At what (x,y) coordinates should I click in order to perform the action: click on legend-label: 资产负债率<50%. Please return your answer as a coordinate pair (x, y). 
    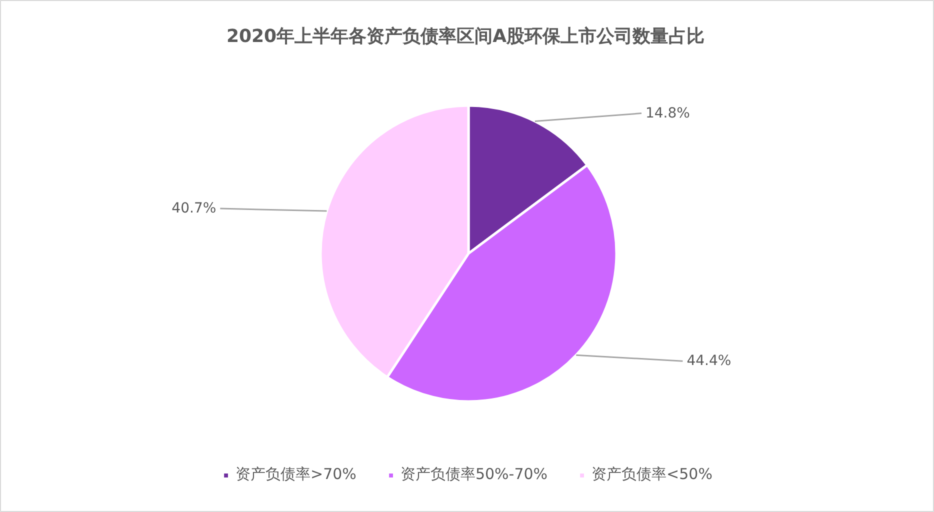
    Looking at the image, I should click on (652, 474).